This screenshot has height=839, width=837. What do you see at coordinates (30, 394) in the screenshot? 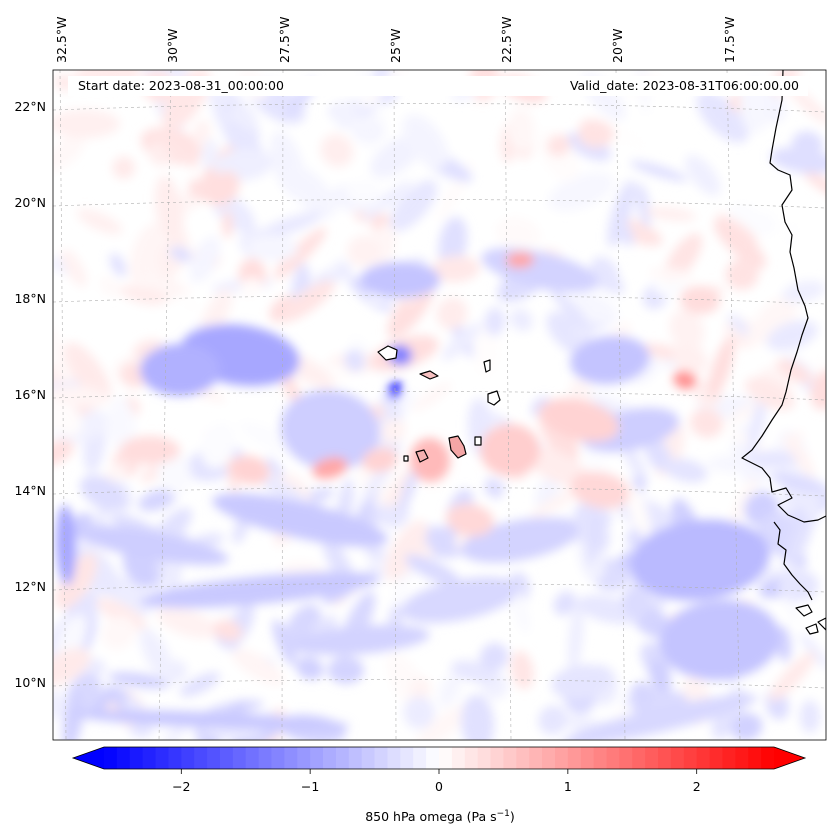
I see `lat-label-16n: 16°N` at bounding box center [30, 394].